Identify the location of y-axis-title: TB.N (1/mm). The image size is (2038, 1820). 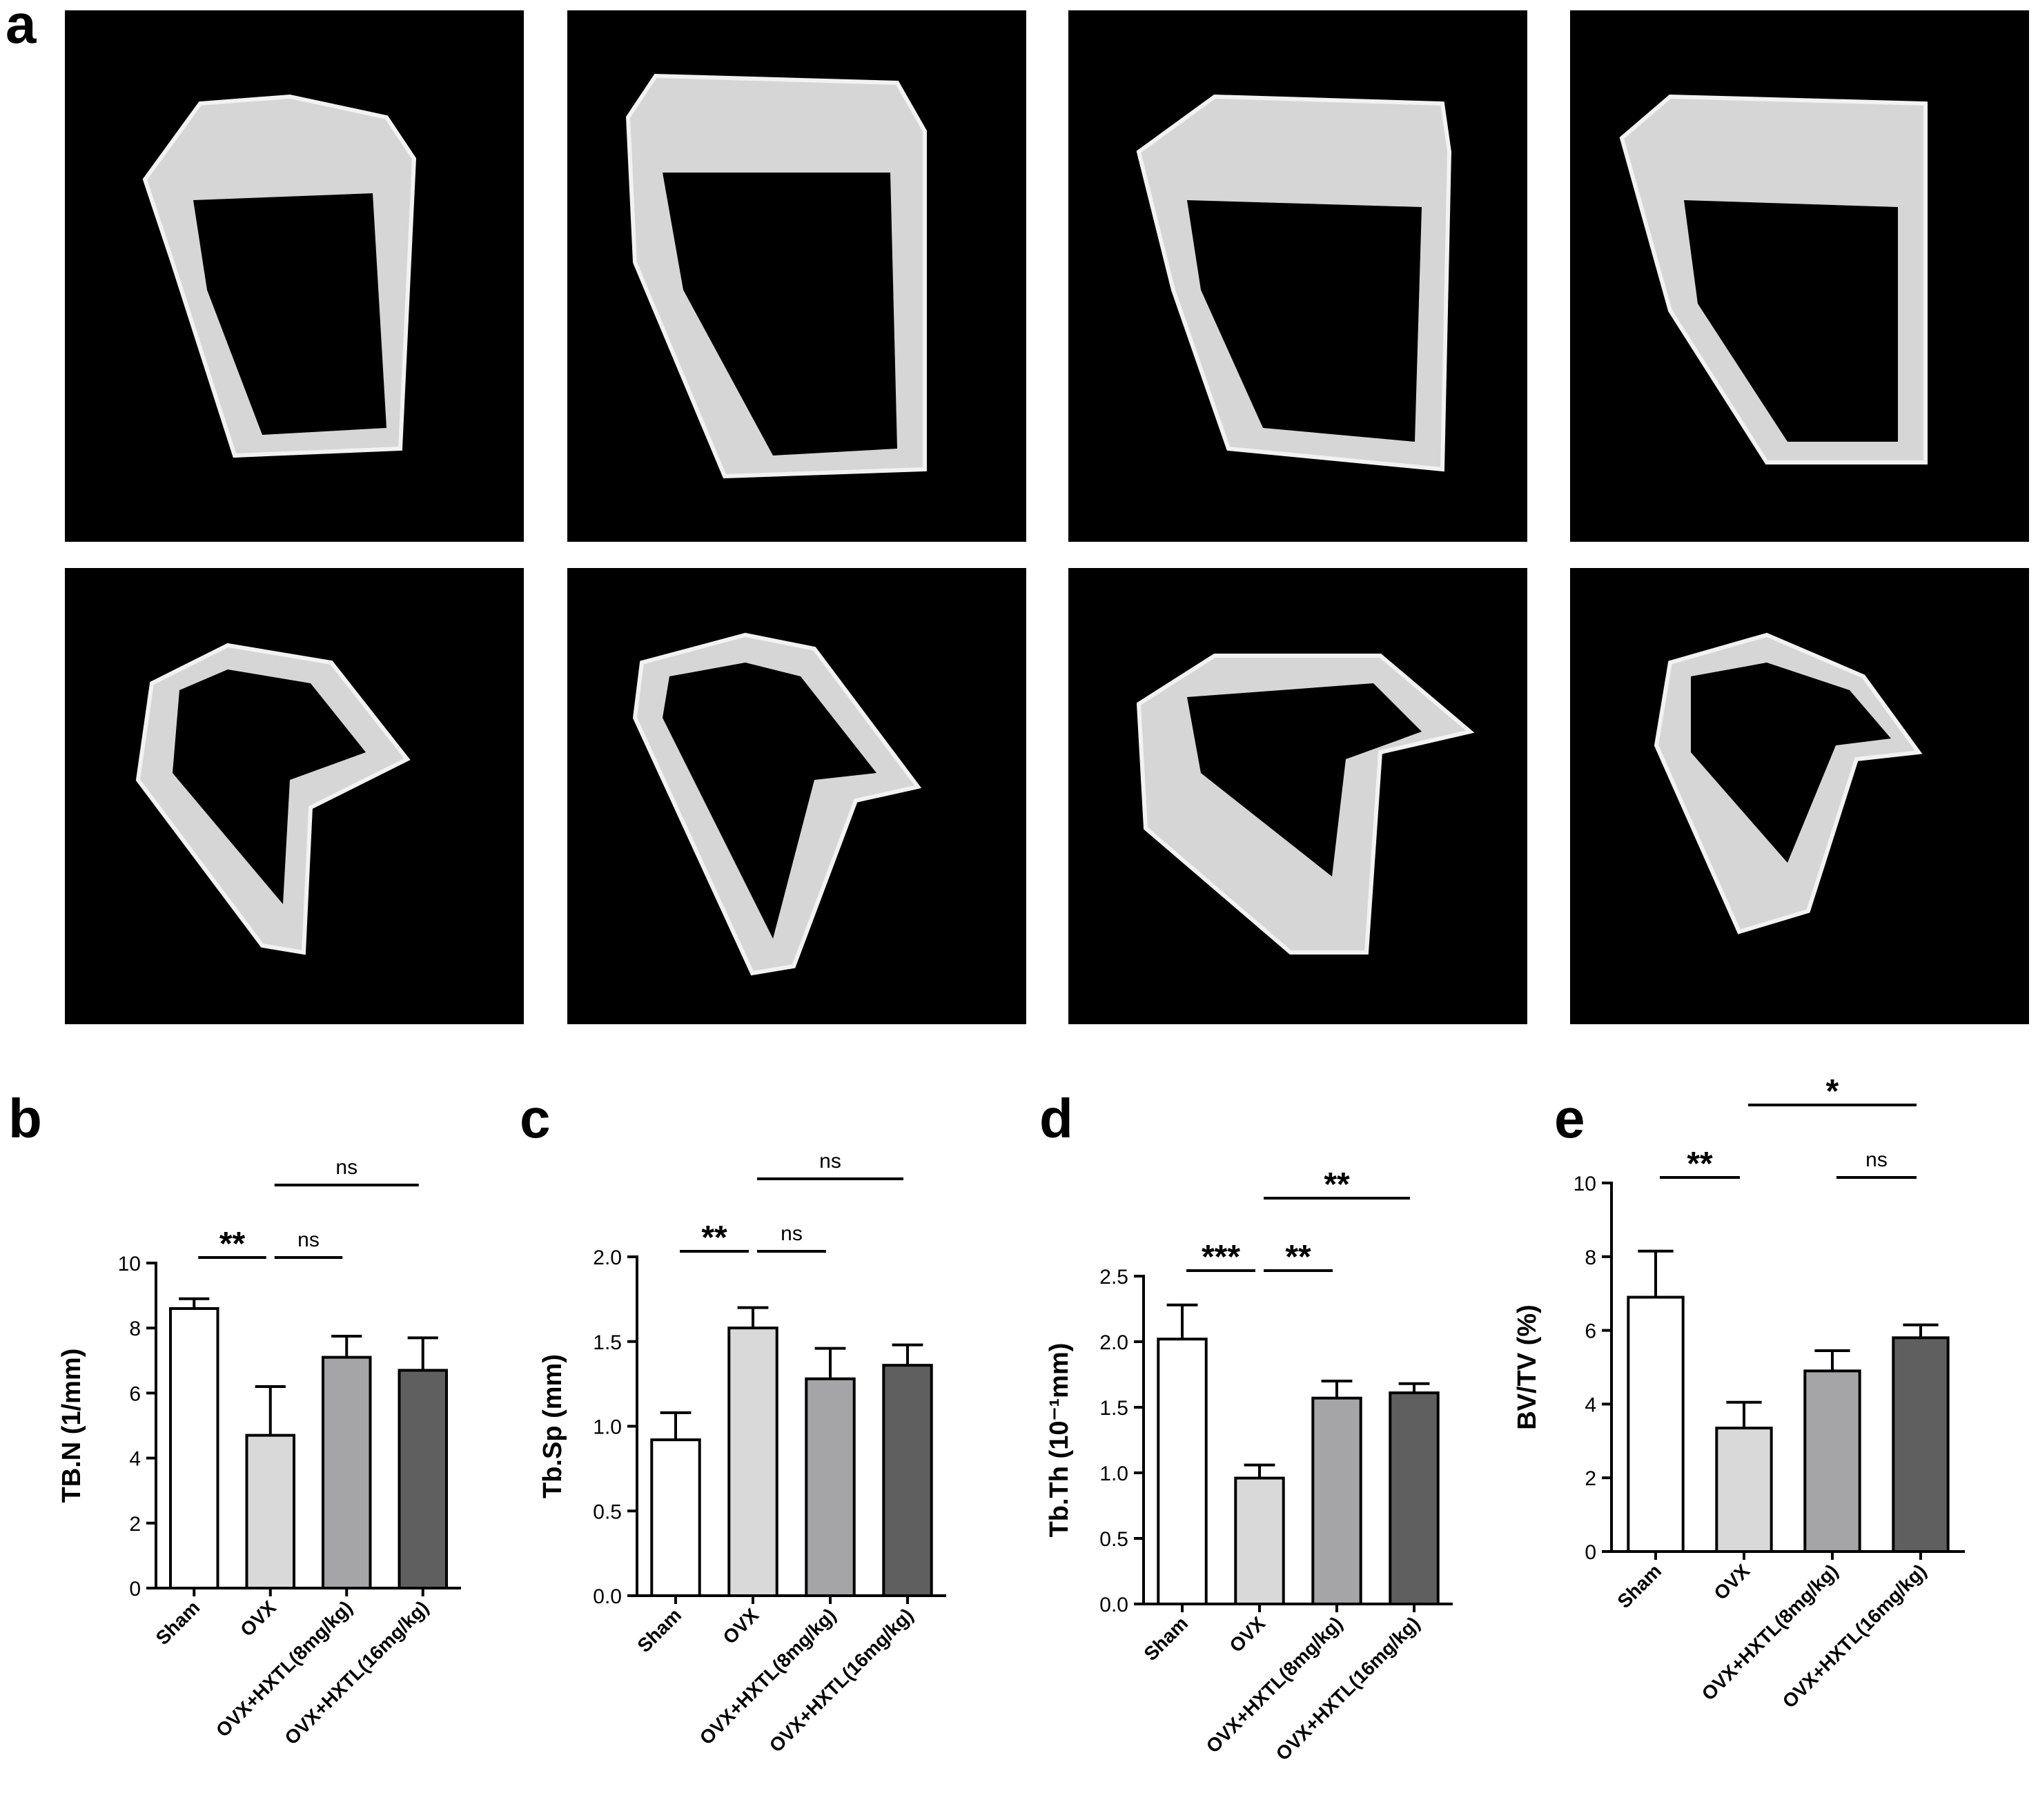
(71, 1426).